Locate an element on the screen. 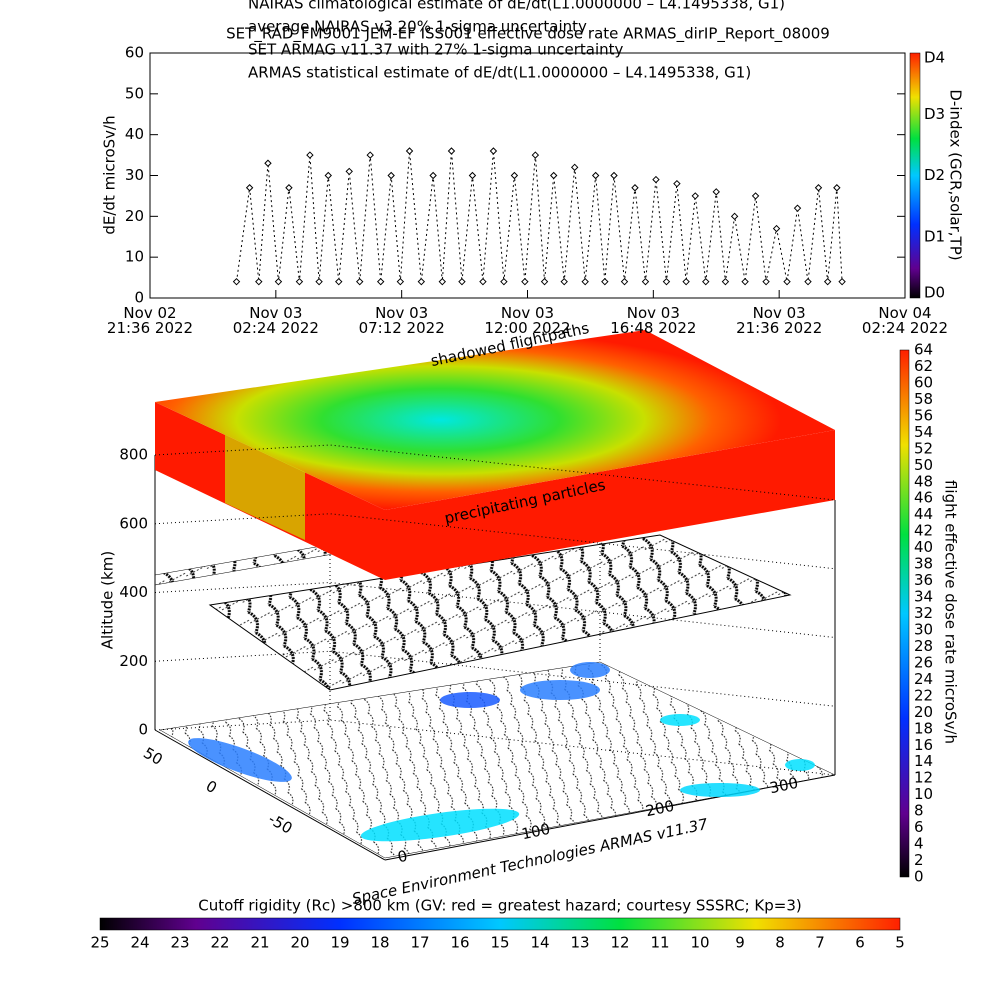 The image size is (1000, 1000). dose-colorbar is located at coordinates (904, 613).